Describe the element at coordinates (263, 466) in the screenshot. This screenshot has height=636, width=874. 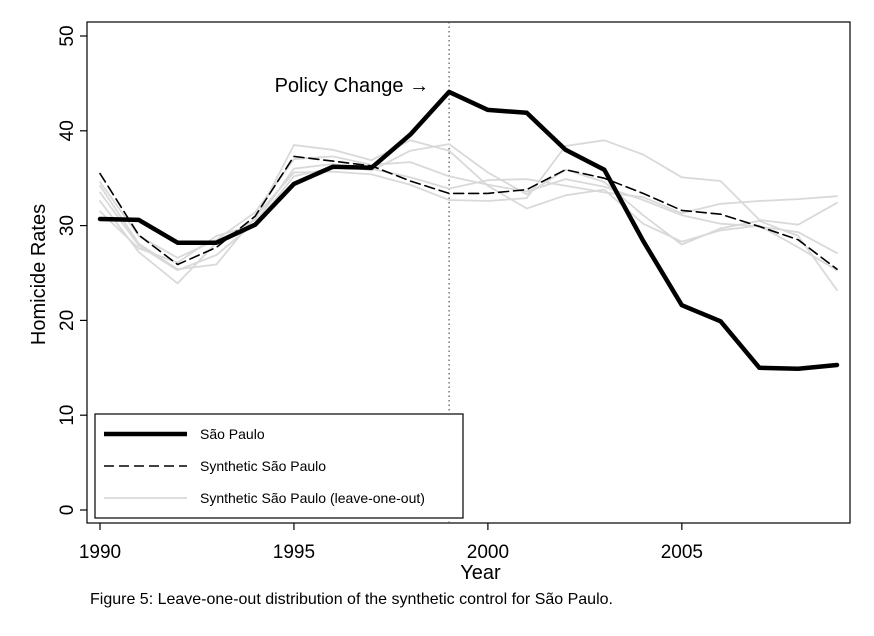
I see `legend-label-1: Synthetic São Paulo` at that location.